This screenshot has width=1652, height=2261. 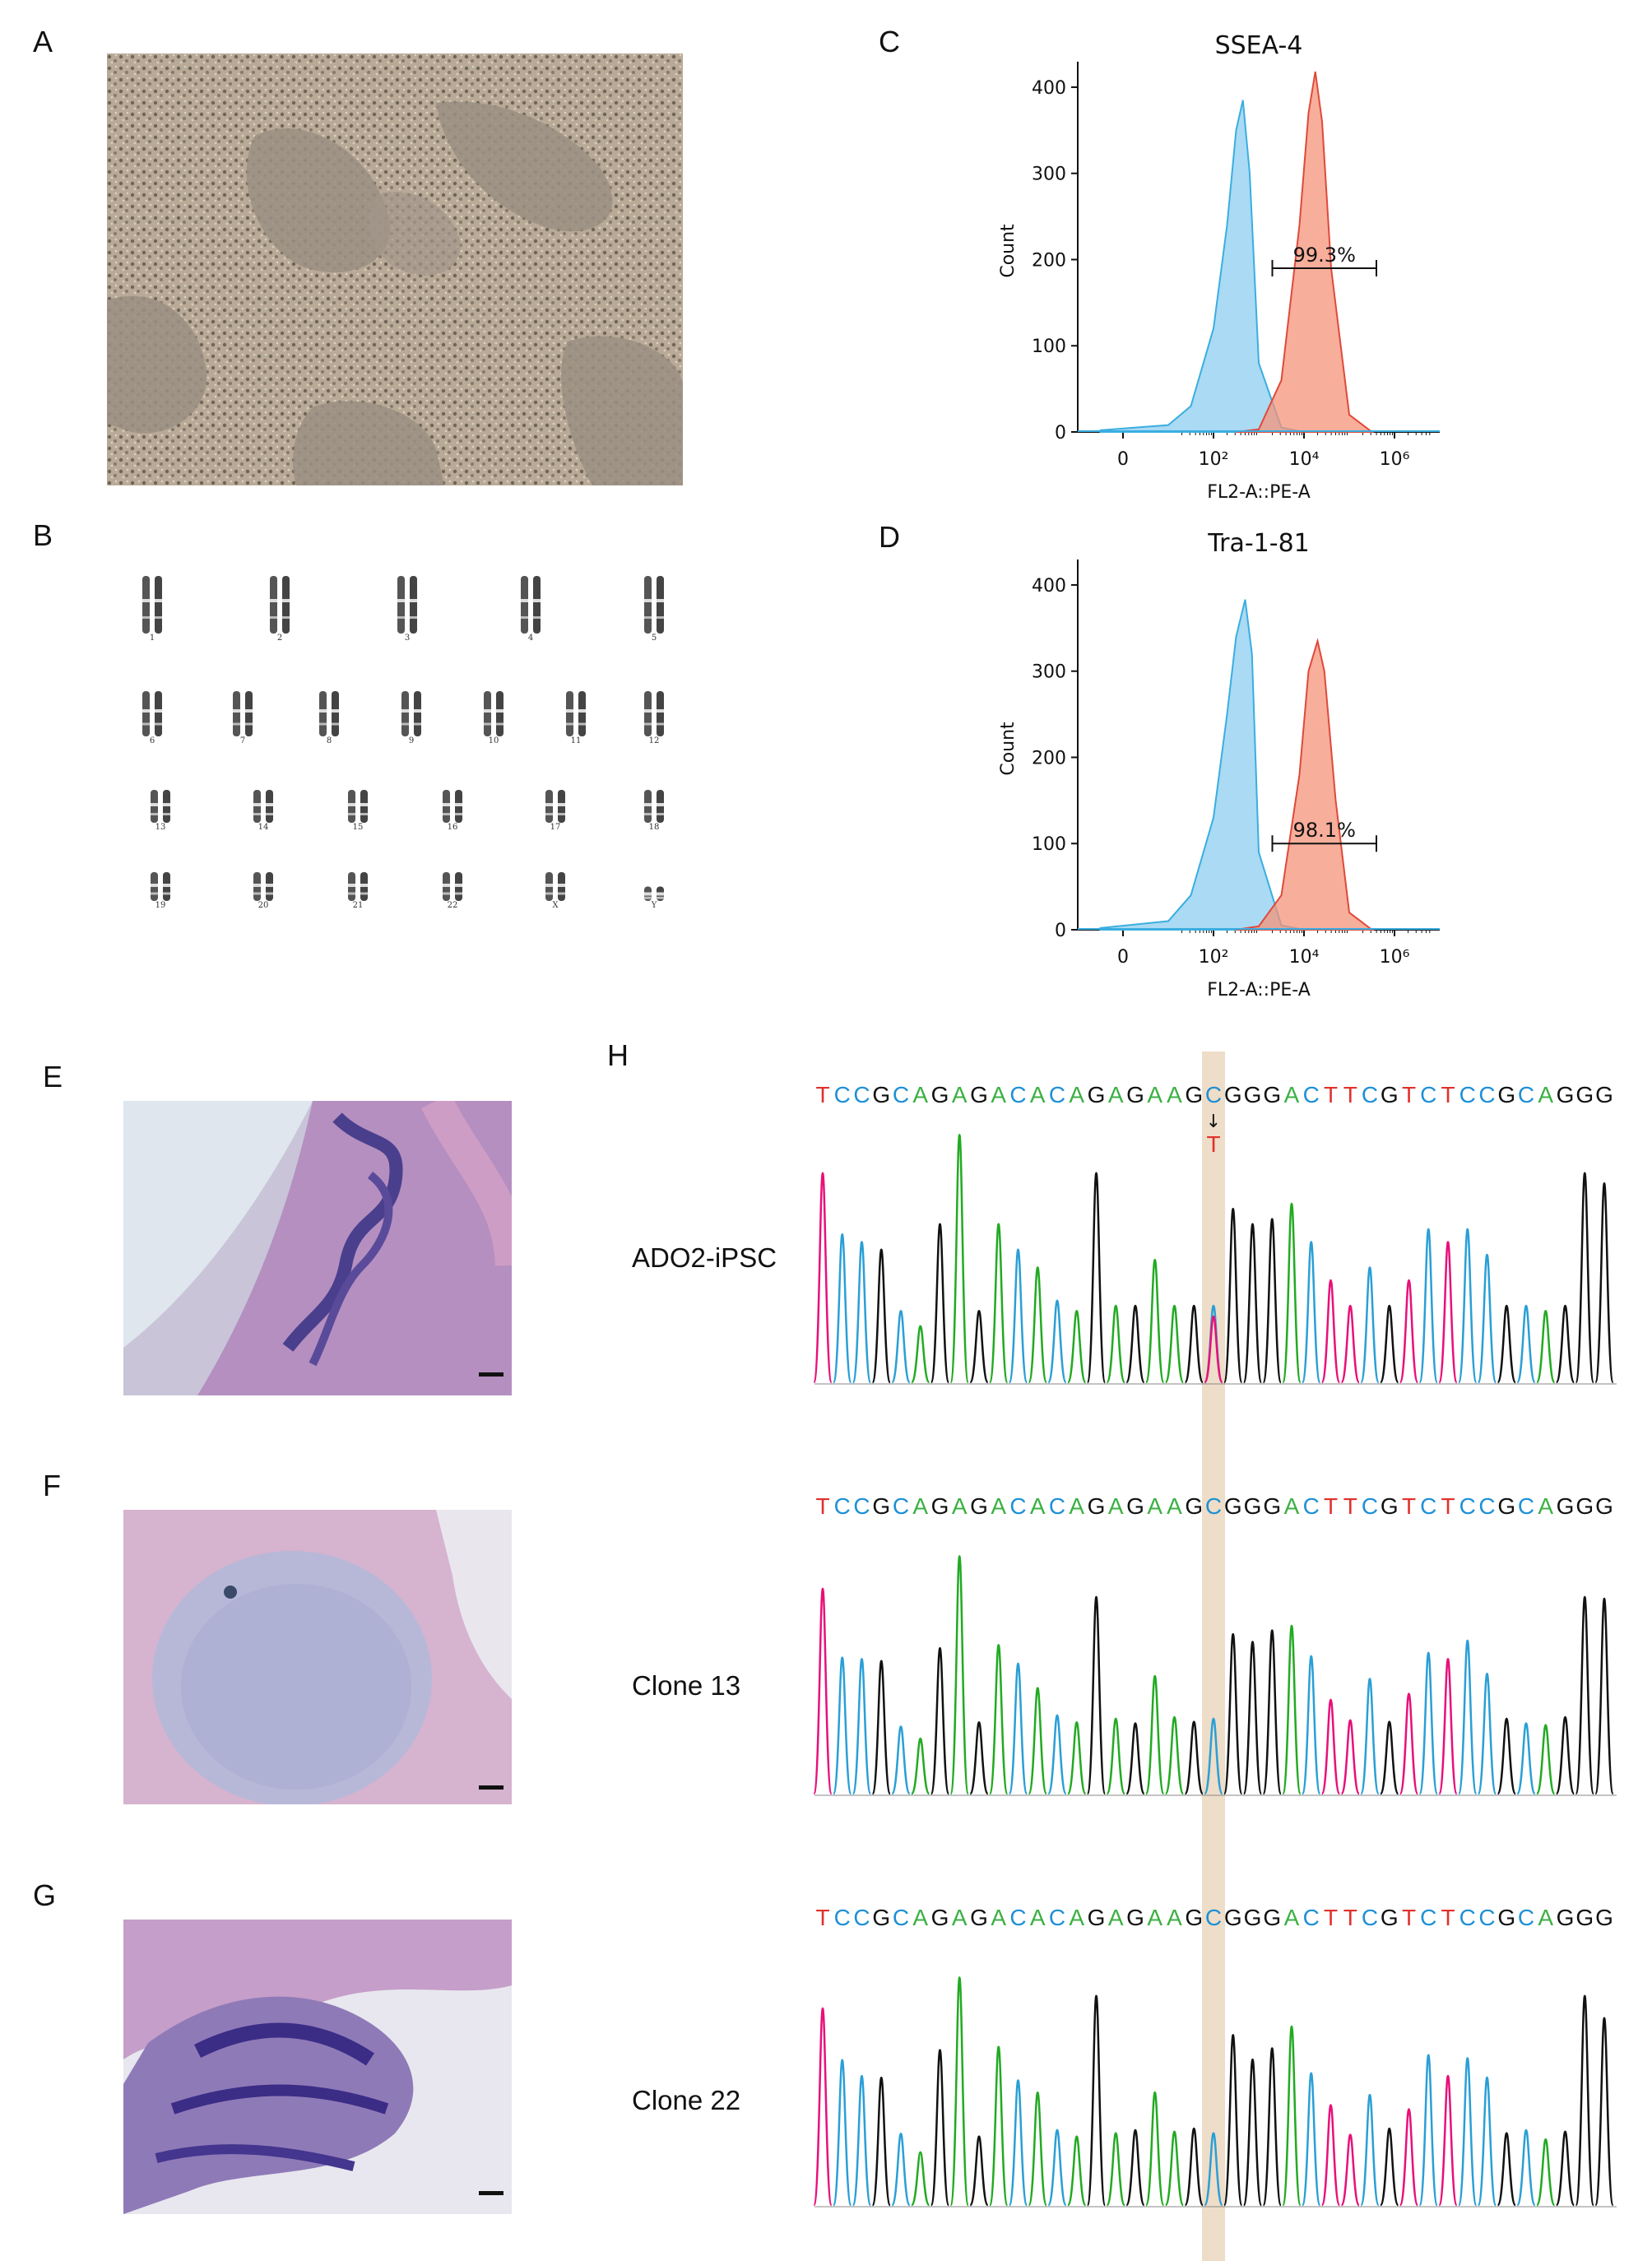 I want to click on chromosome-pair: 17, so click(x=555, y=811).